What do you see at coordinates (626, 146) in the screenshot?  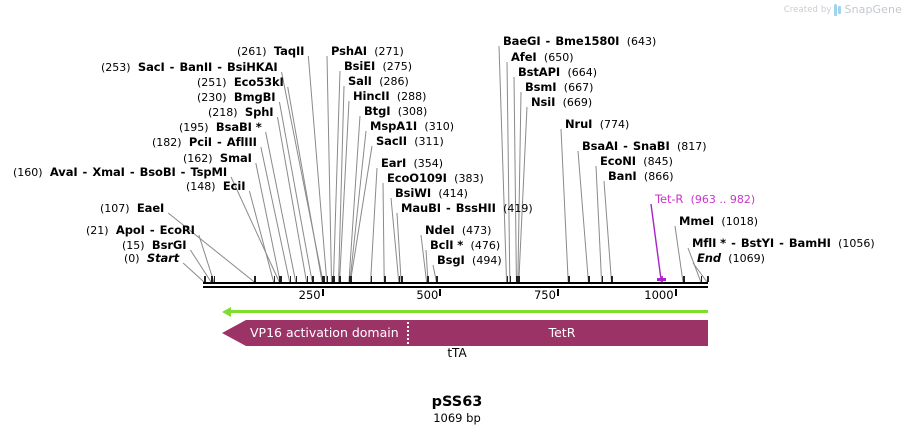 I see `site-enzyme-group: BsaAI - SnaBI` at bounding box center [626, 146].